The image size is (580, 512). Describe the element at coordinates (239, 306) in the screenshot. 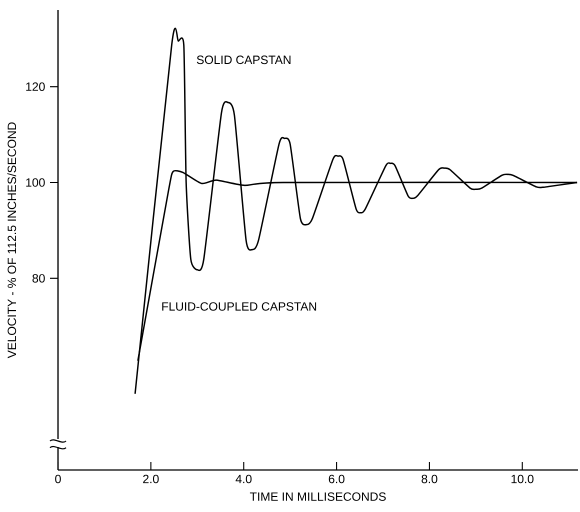

I see `series-label: FLUID-COUPLED CAPSTAN` at that location.